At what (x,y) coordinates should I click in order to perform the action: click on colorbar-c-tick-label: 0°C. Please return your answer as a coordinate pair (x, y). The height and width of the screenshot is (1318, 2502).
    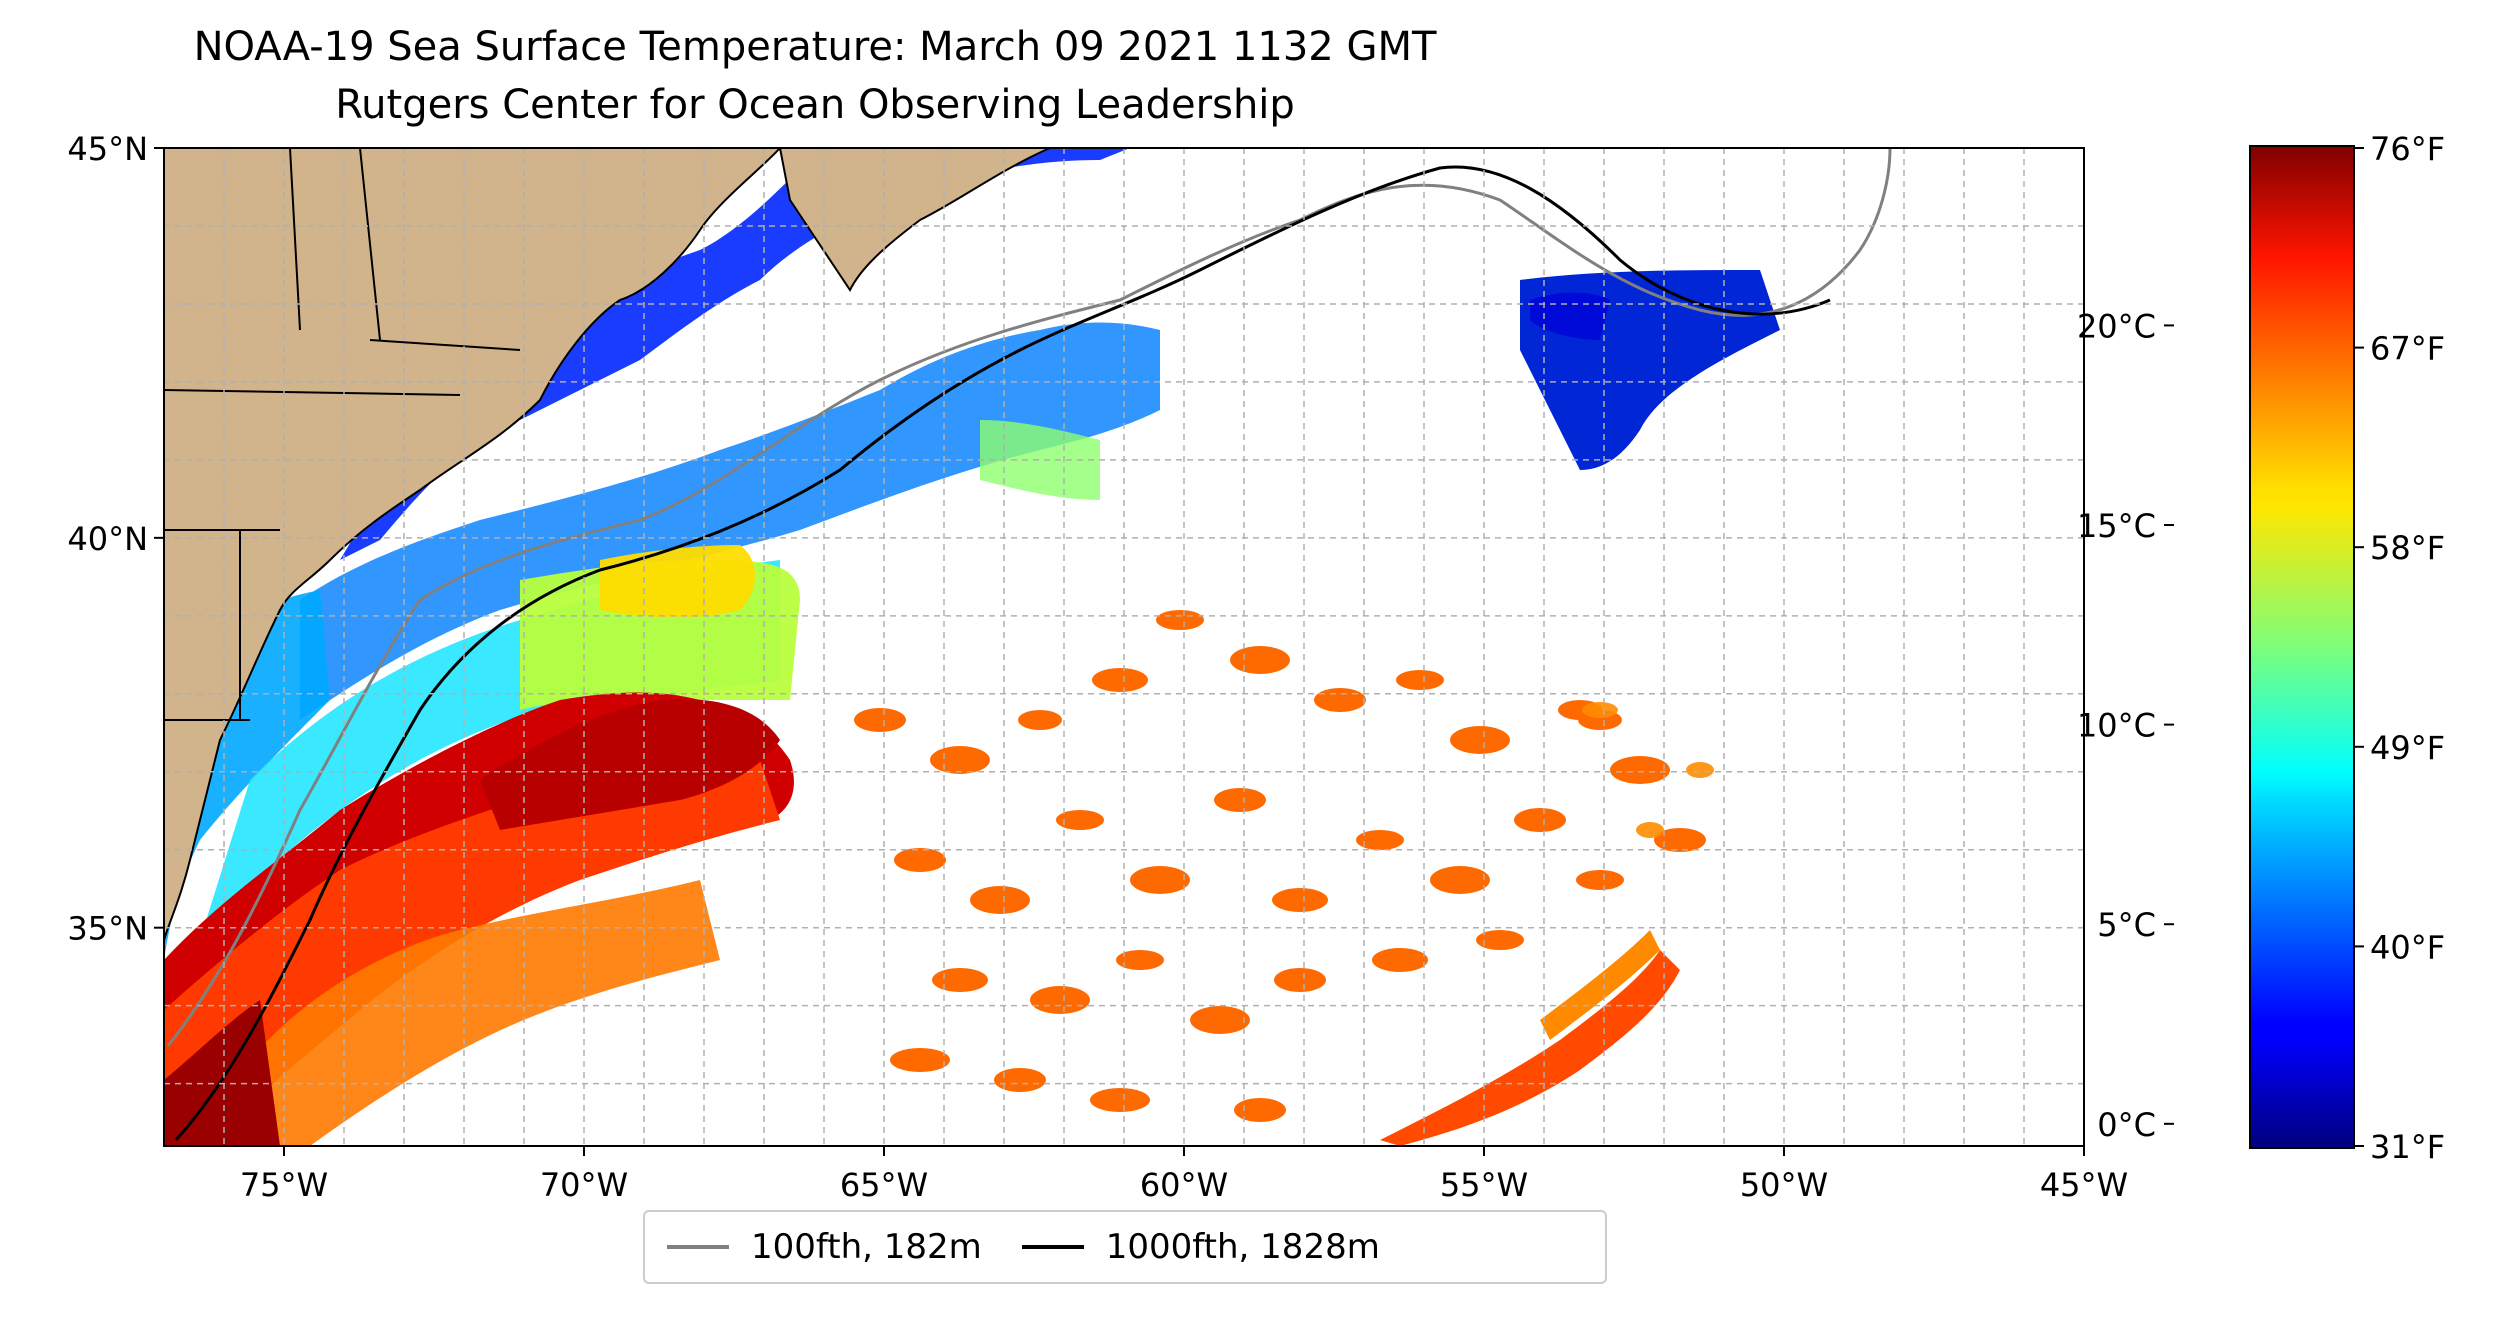
    Looking at the image, I should click on (2126, 1125).